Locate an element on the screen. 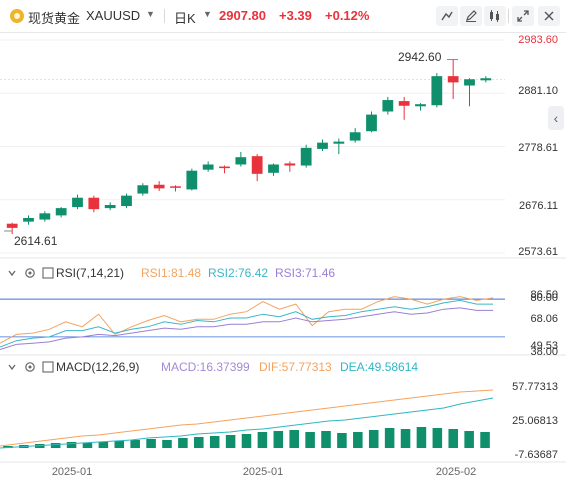  y-tick-label: 49.53 is located at coordinates (544, 346).